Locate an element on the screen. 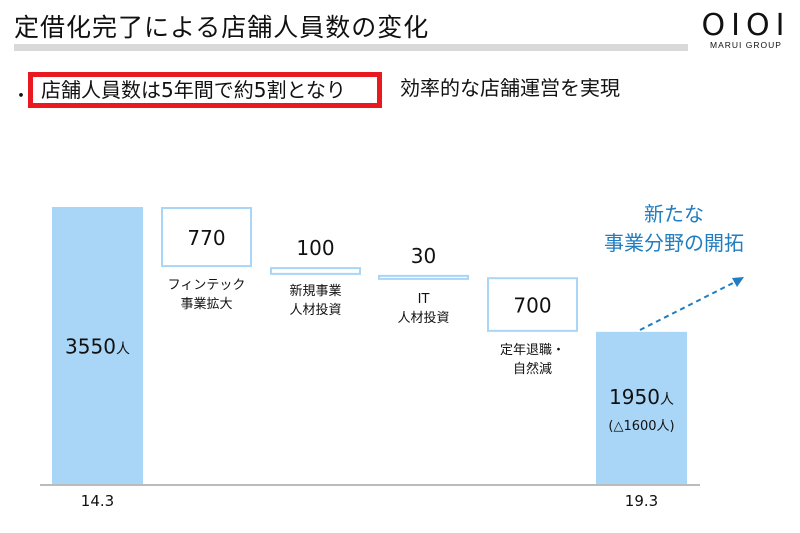  highlighted-headline: 店舗人員数は5年間で約5割となり is located at coordinates (205, 90).